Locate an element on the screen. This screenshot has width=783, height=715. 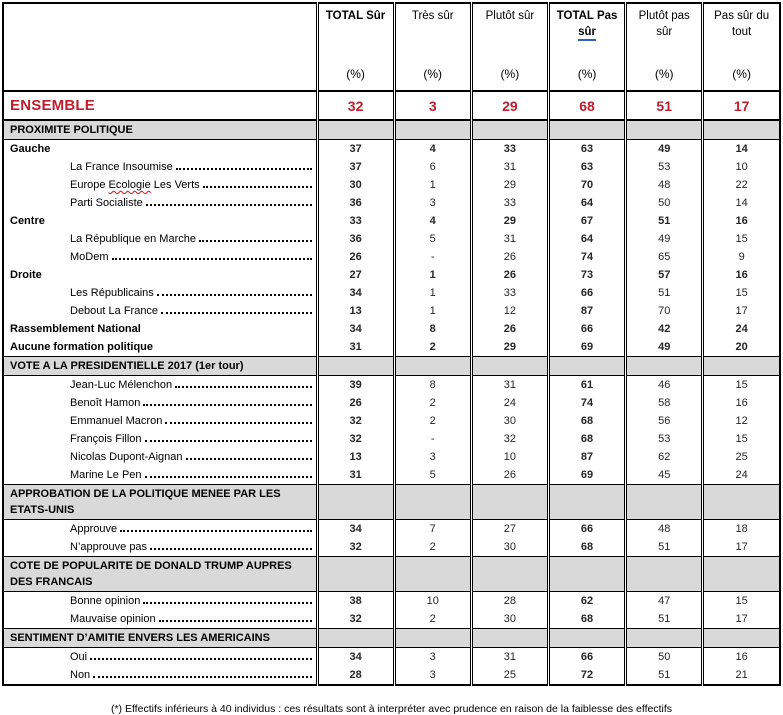
value-cell: 15 is located at coordinates (740, 384).